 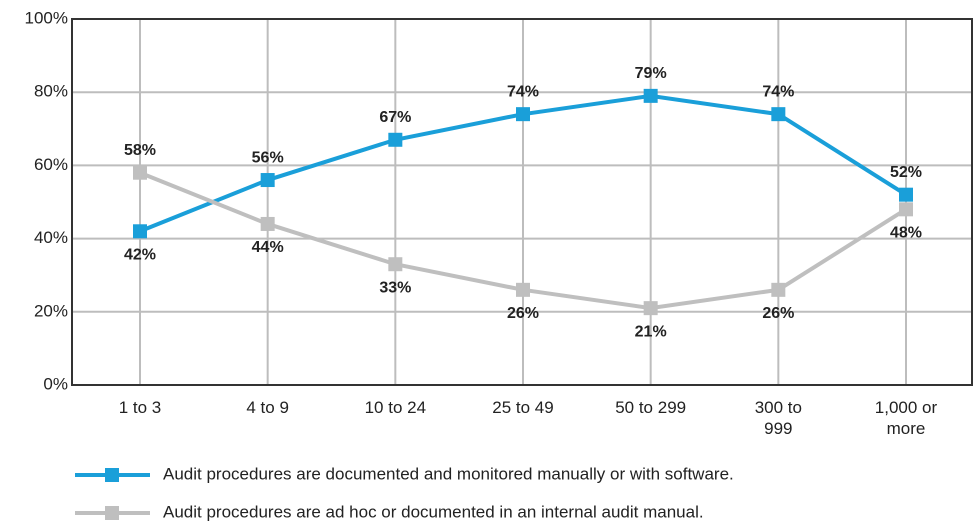 What do you see at coordinates (268, 157) in the screenshot?
I see `data-label: 56%` at bounding box center [268, 157].